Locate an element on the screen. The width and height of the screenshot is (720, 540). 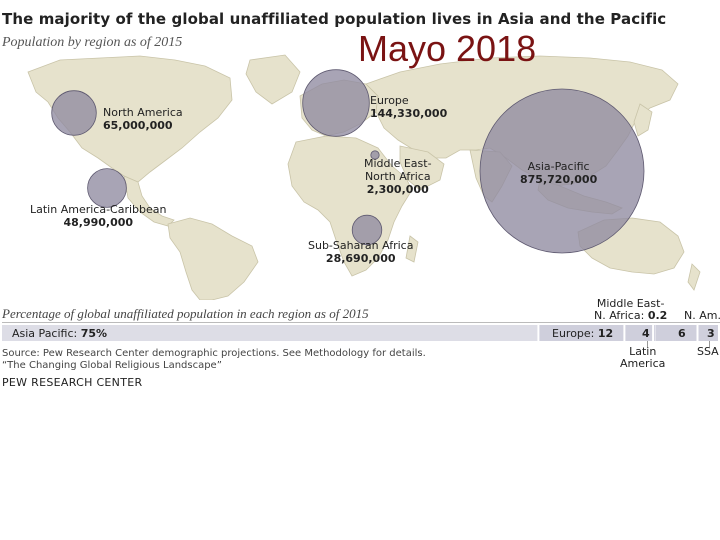
label-sub-saharan-africa: Sub-Saharan Africa 28,690,000 is located at coordinates (360, 252).